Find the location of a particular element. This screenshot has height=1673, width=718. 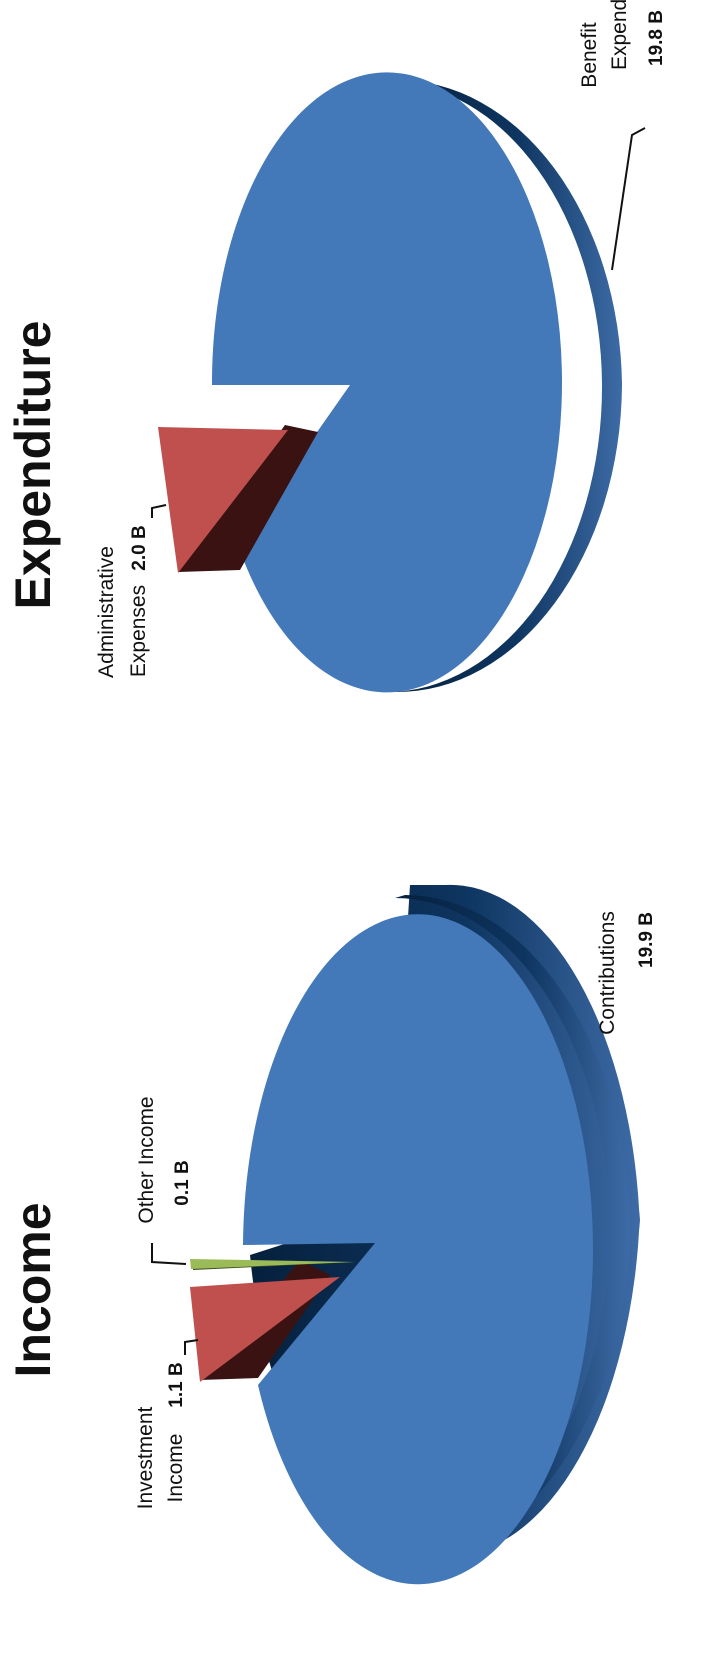

expenditure-benefit-value: 19.8 B is located at coordinates (656, 38).